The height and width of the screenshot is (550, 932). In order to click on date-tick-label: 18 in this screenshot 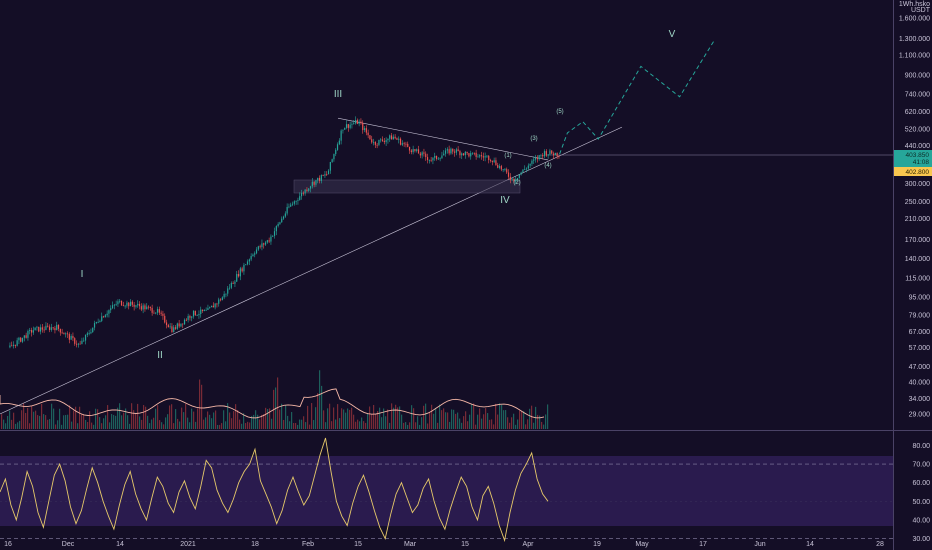, I will do `click(255, 544)`.